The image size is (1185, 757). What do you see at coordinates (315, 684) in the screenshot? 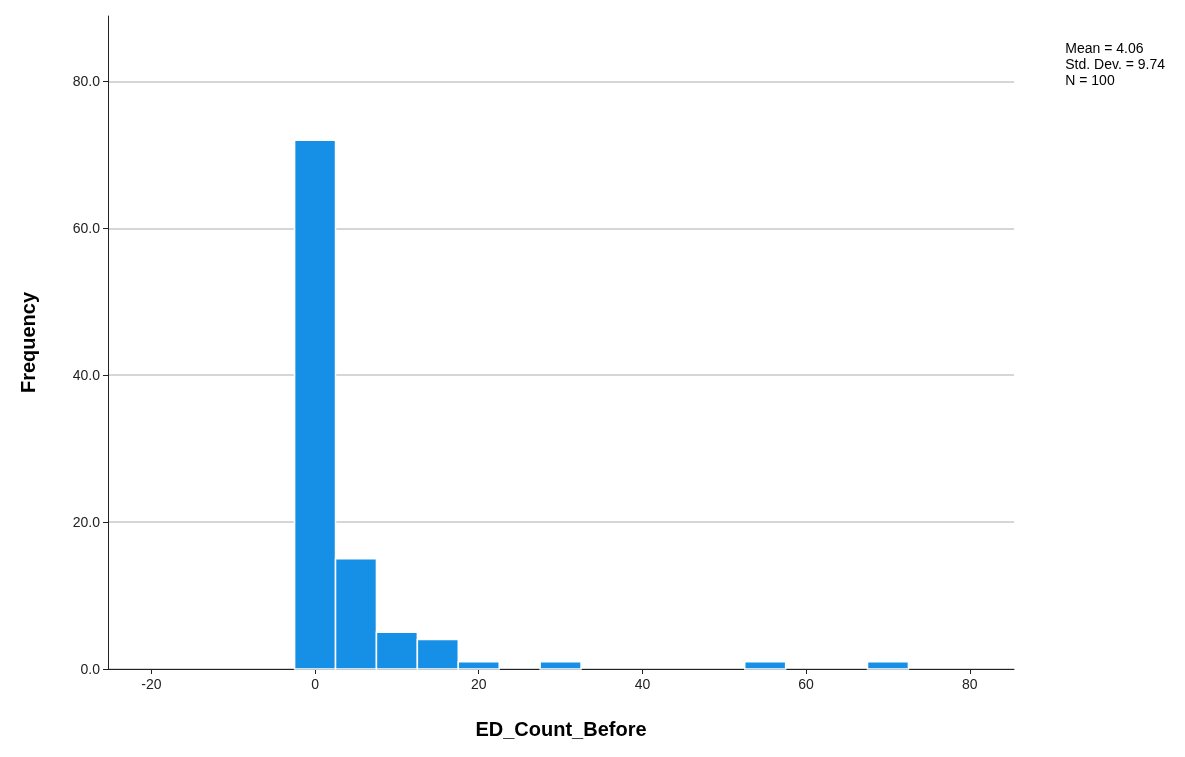
I see `x-tick-label: 0` at bounding box center [315, 684].